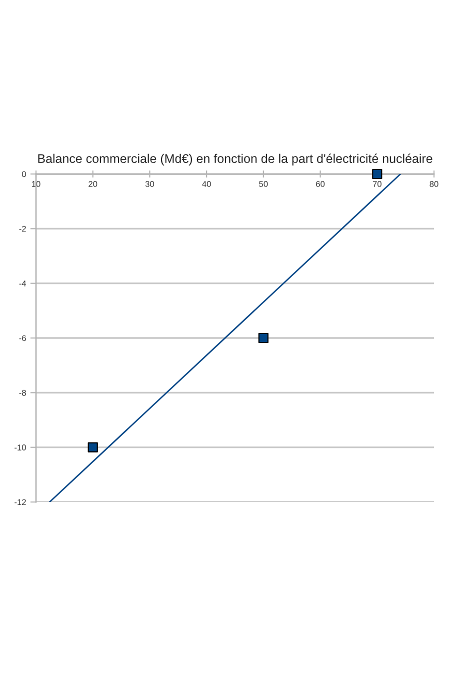 The width and height of the screenshot is (451, 698). What do you see at coordinates (22, 283) in the screenshot?
I see `y-tick-label: -4` at bounding box center [22, 283].